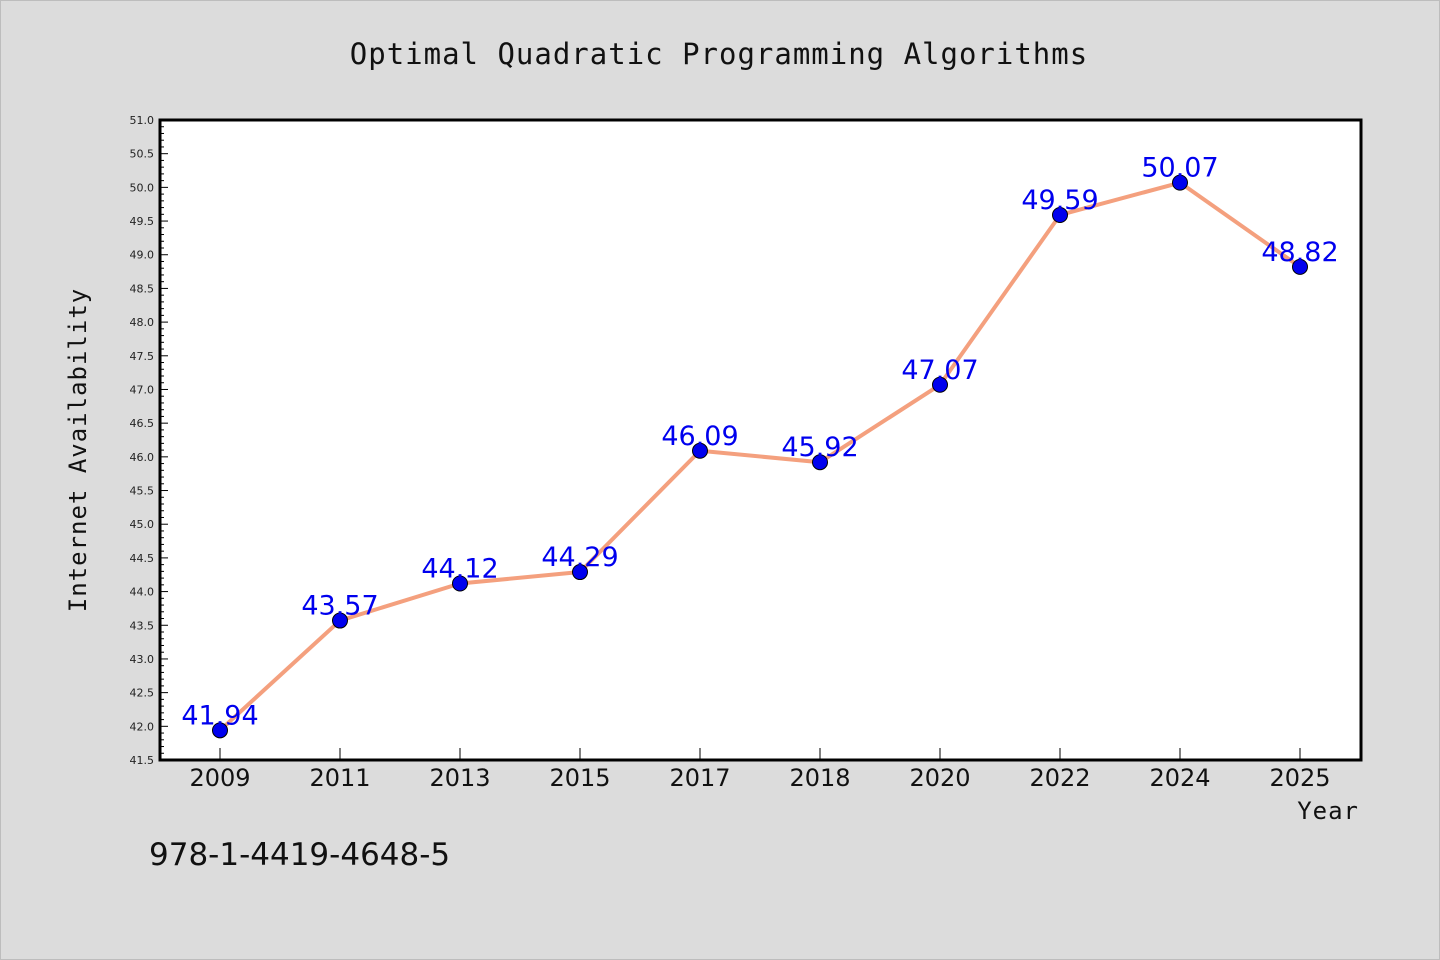 This screenshot has height=960, width=1440. Describe the element at coordinates (1328, 811) in the screenshot. I see `x-axis-label: Year` at that location.